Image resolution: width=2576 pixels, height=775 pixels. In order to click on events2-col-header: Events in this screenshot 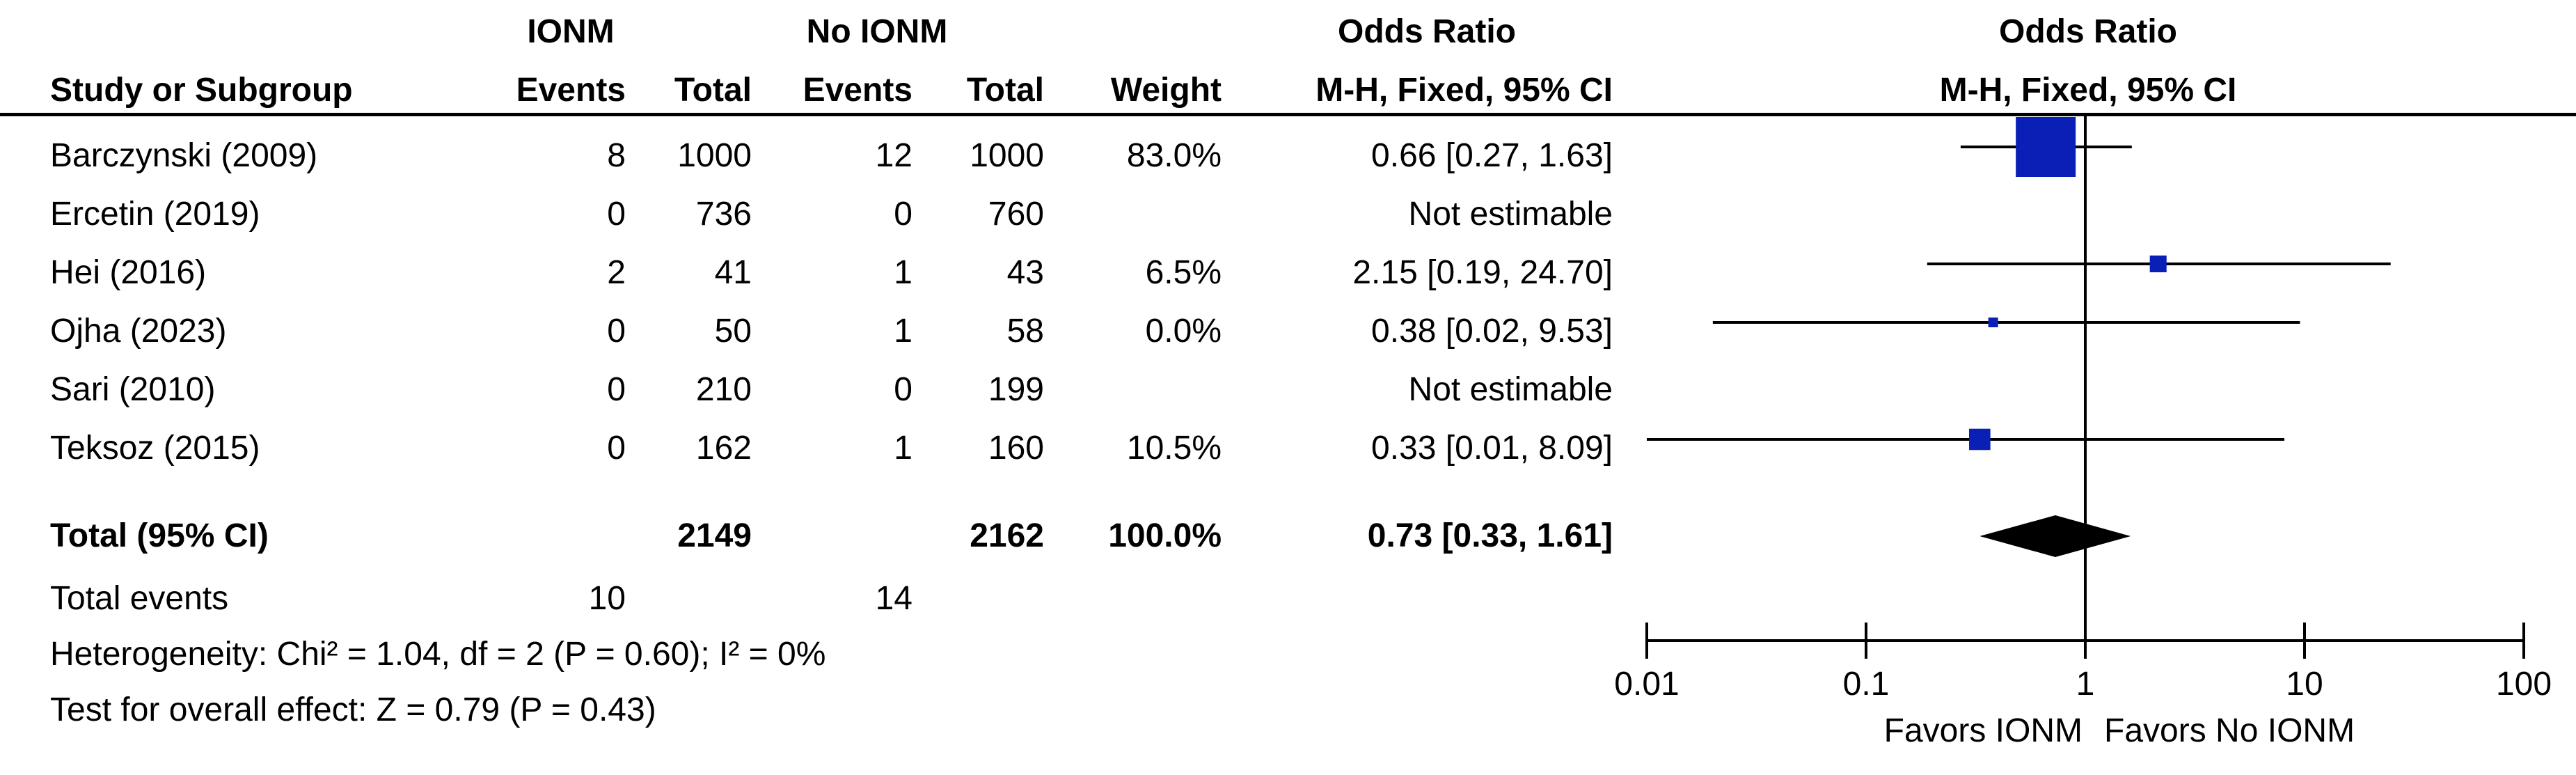, I will do `click(857, 90)`.